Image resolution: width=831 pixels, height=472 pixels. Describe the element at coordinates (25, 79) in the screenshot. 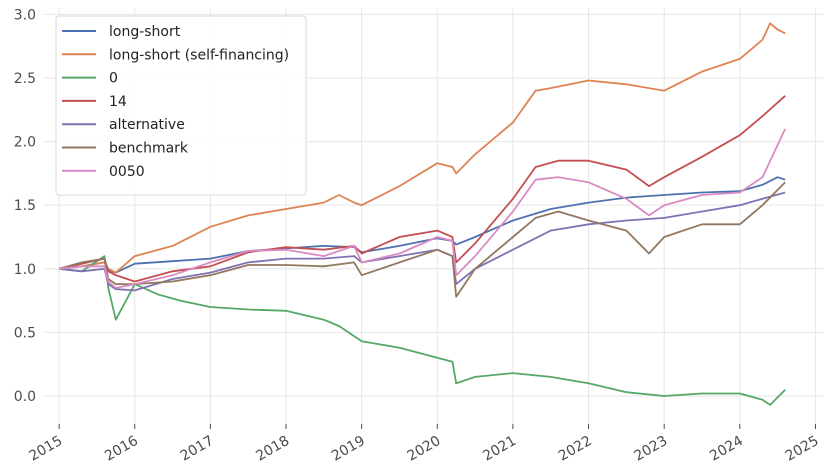

I see `y-tick-label: 2.5` at that location.